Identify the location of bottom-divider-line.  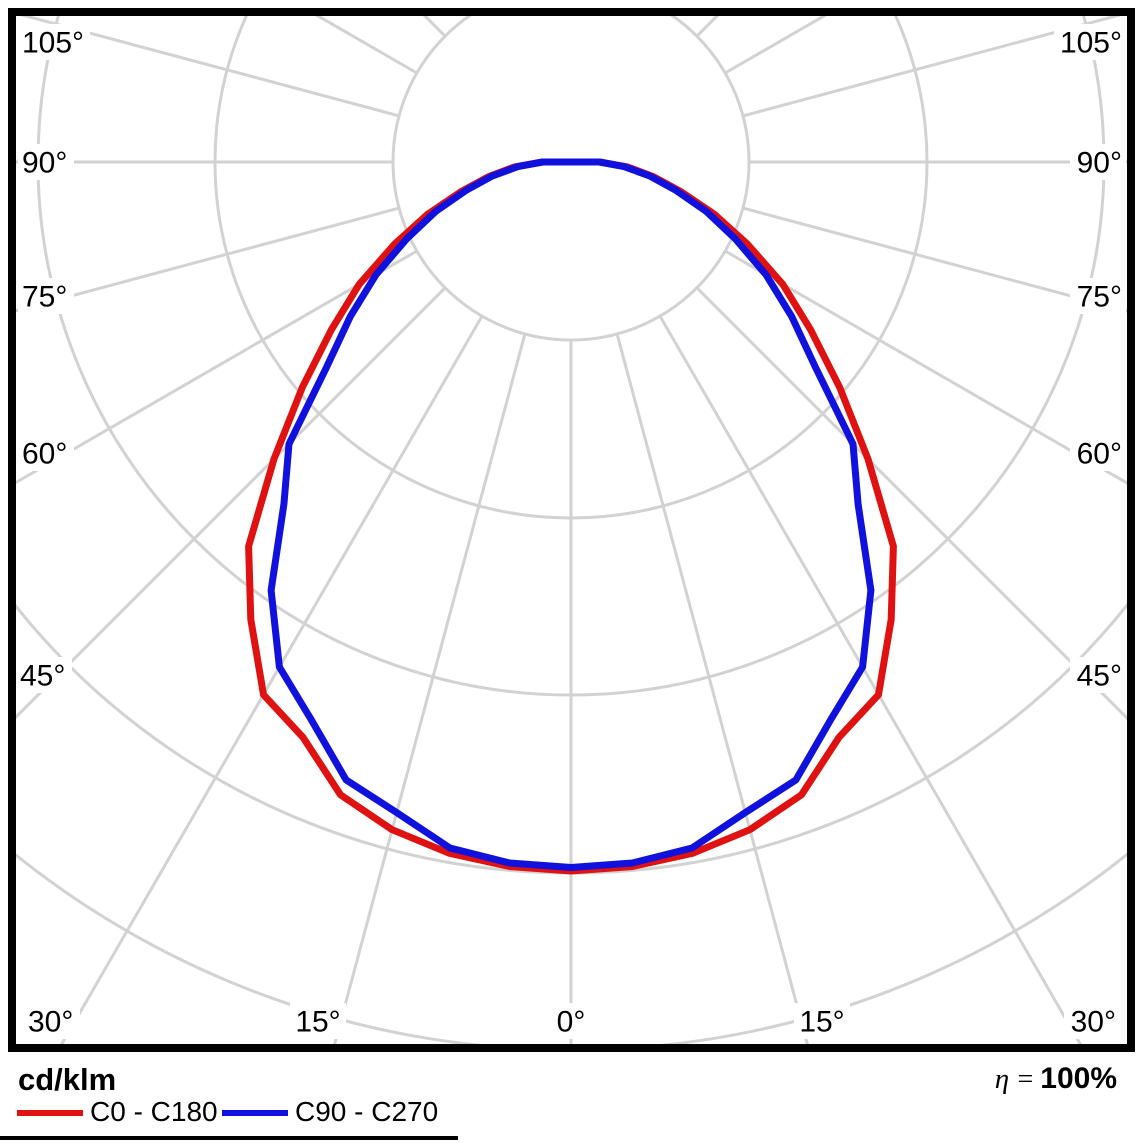
(229, 1138).